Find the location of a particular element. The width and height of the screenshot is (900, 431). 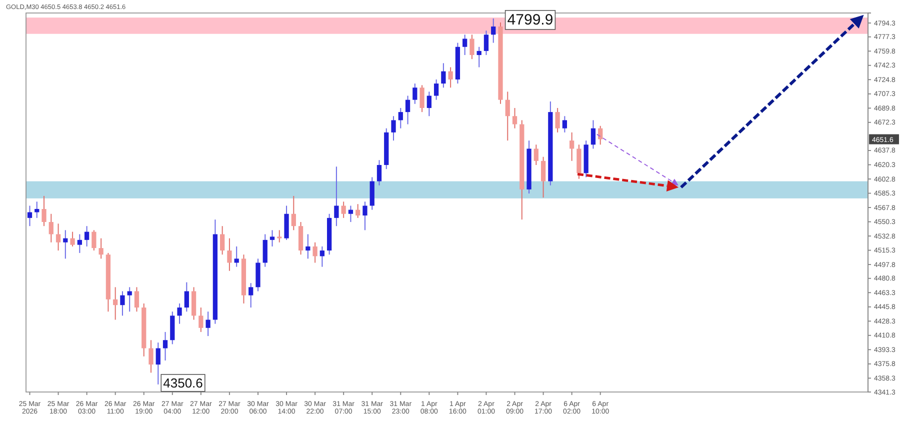

annotation: 4799.9 is located at coordinates (530, 19).